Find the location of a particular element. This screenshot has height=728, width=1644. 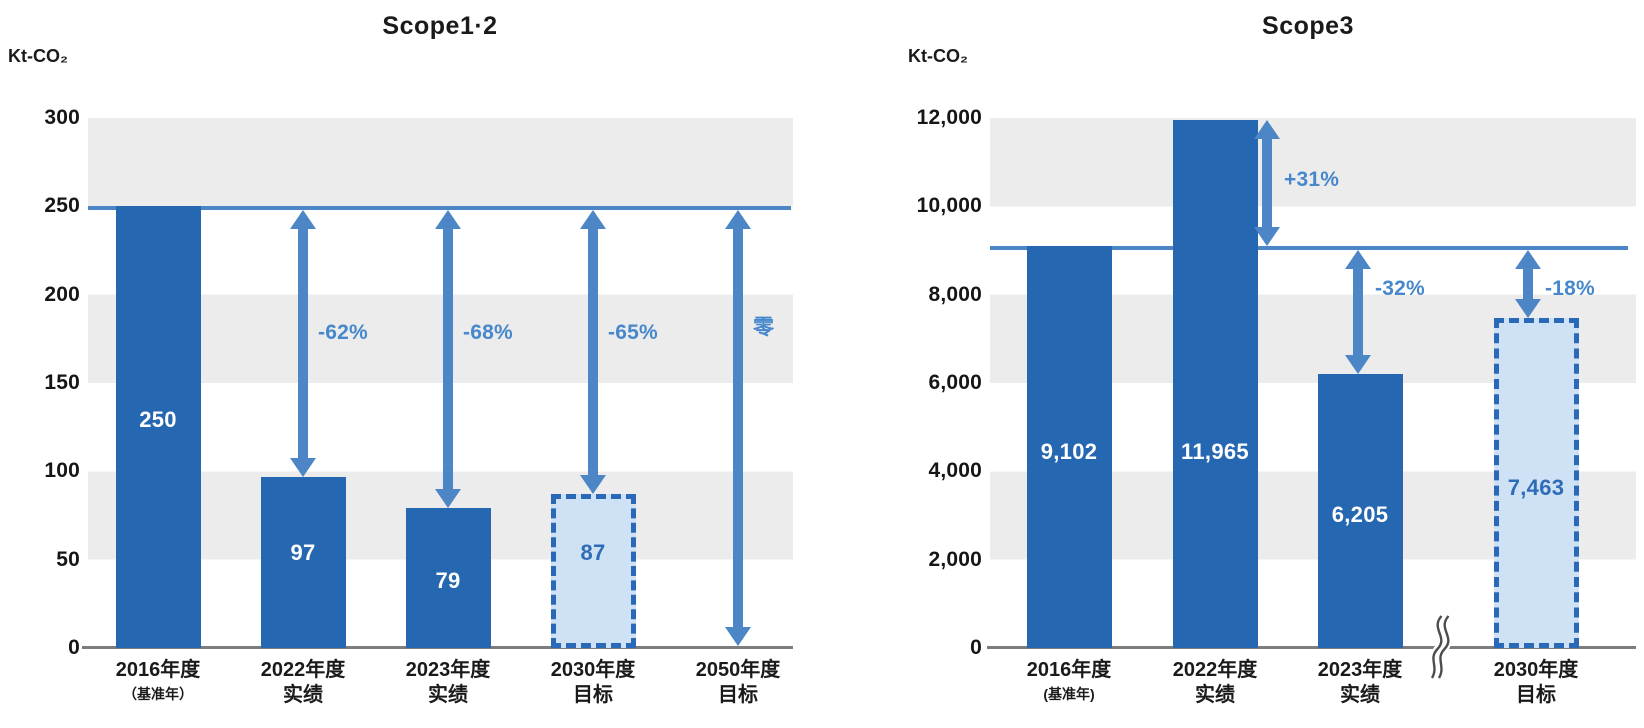

delta-label: 零 is located at coordinates (764, 327).